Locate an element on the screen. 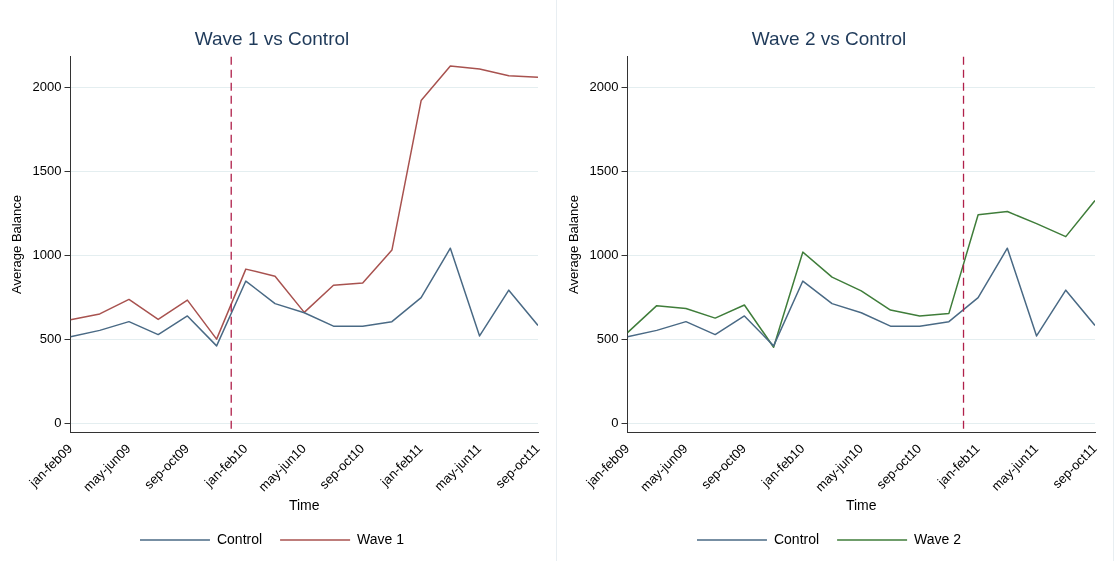  legend-label: Wave 2 is located at coordinates (938, 538).